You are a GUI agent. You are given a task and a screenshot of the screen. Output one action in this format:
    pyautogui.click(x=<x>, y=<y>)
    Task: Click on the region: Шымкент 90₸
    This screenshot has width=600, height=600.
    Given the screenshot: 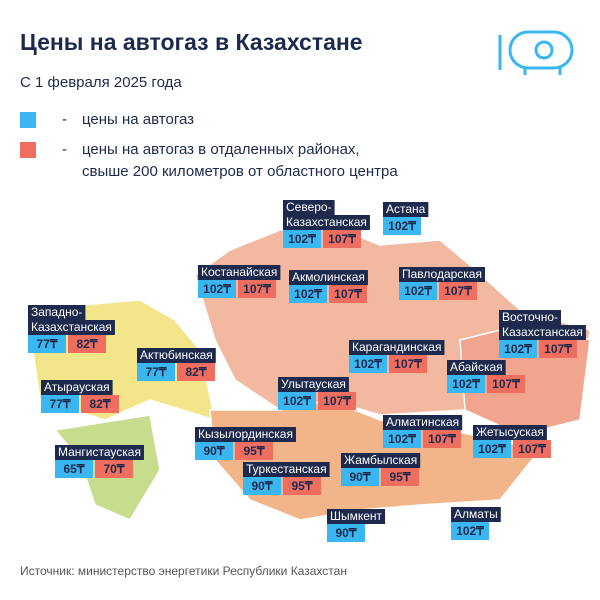 What is the action you would take?
    pyautogui.click(x=356, y=525)
    